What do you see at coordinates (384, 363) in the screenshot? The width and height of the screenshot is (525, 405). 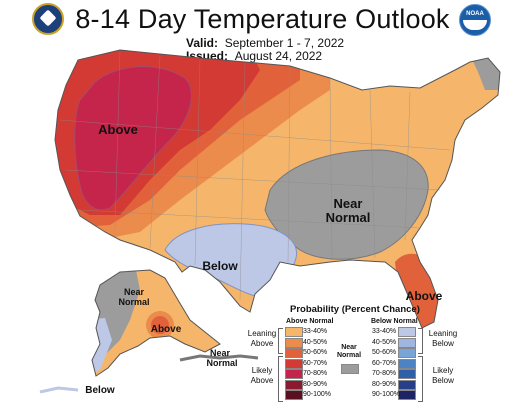 I see `legend-below-row-label: 60-70%` at bounding box center [384, 363].